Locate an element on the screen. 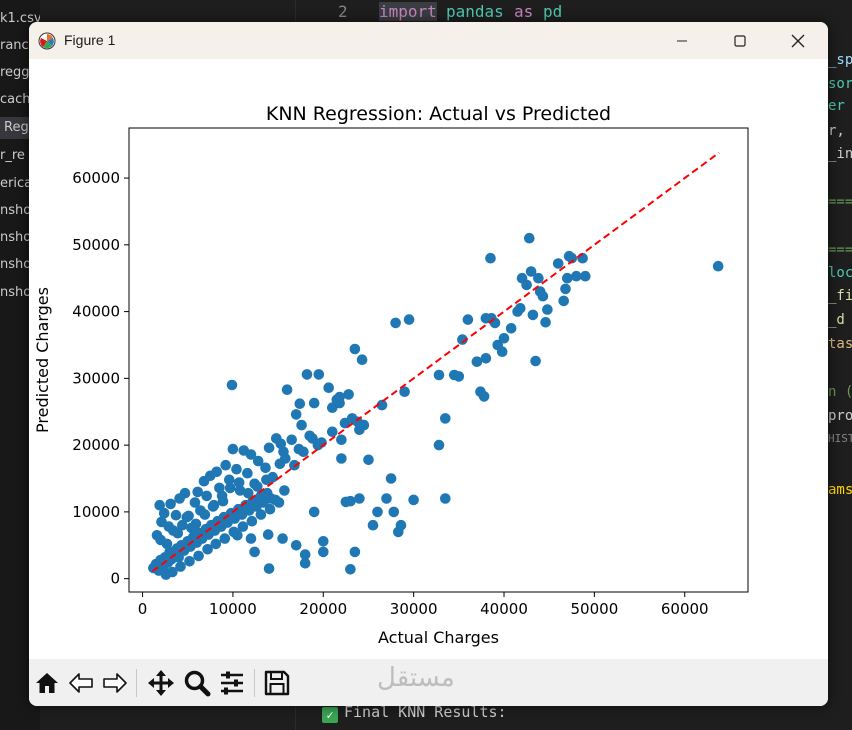 This screenshot has height=730, width=852. title-bar: Figure 1 is located at coordinates (428, 40).